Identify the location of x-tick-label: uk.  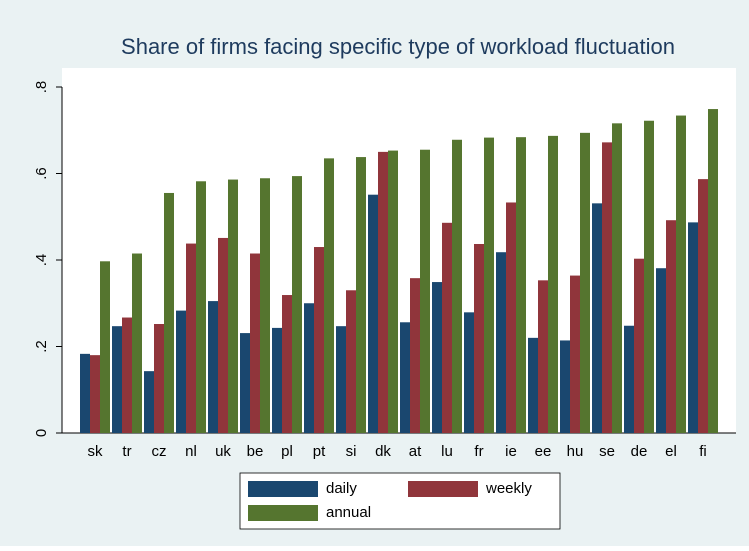
(223, 451).